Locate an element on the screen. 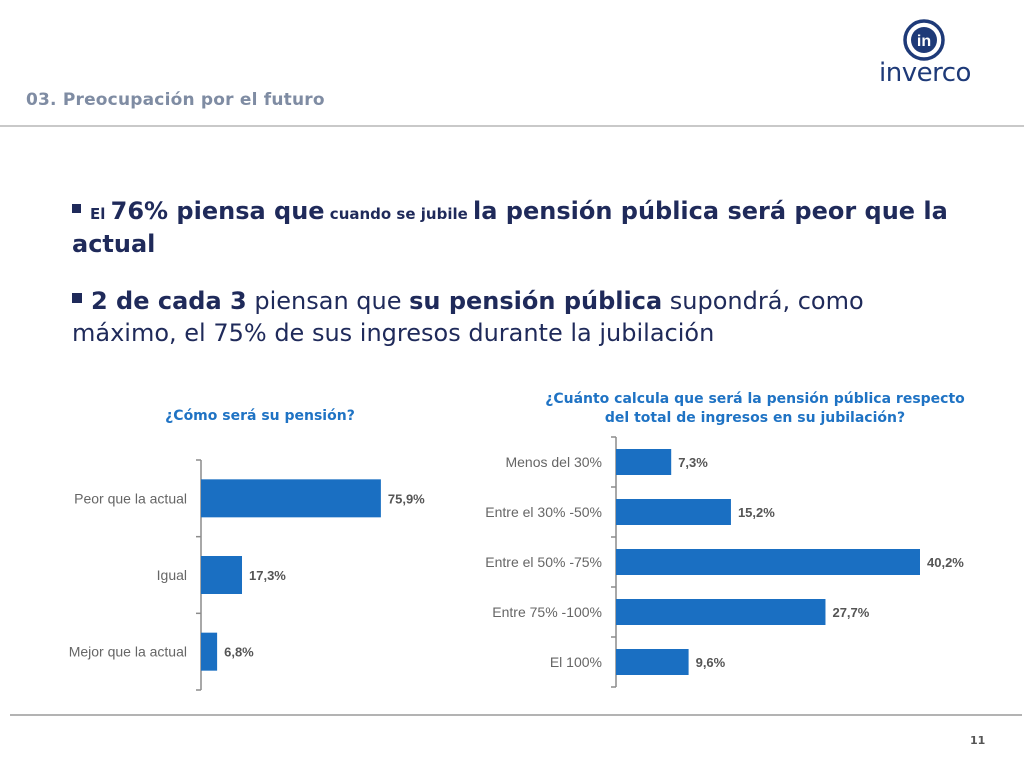 The width and height of the screenshot is (1024, 768). footer-divider is located at coordinates (516, 715).